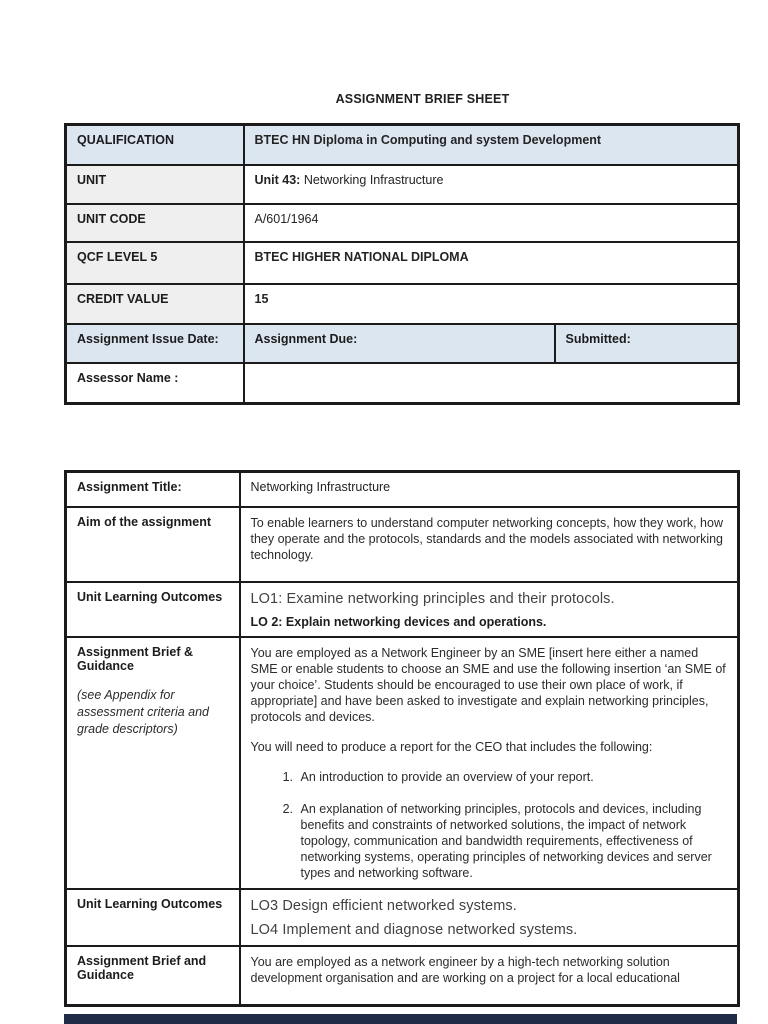 This screenshot has height=1024, width=768. What do you see at coordinates (491, 222) in the screenshot?
I see `unit-code-value: A/601/1964` at bounding box center [491, 222].